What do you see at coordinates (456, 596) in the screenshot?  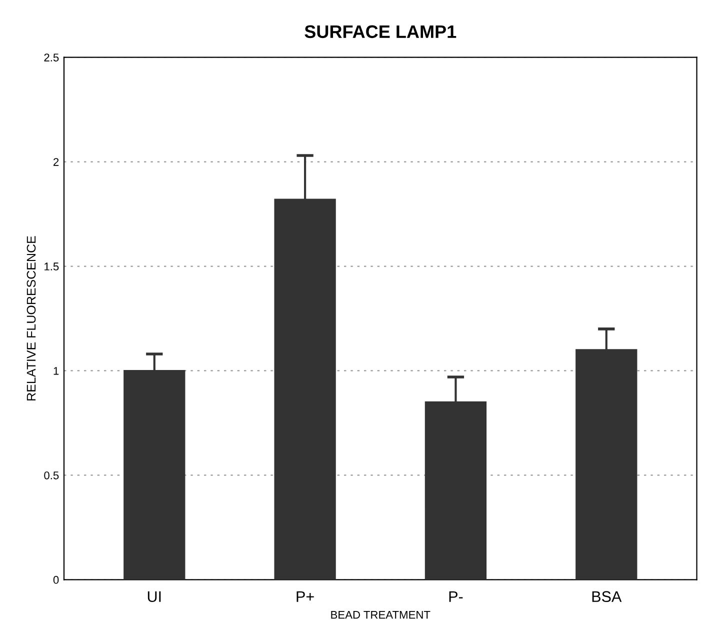 I see `x-tick-label: P-` at bounding box center [456, 596].